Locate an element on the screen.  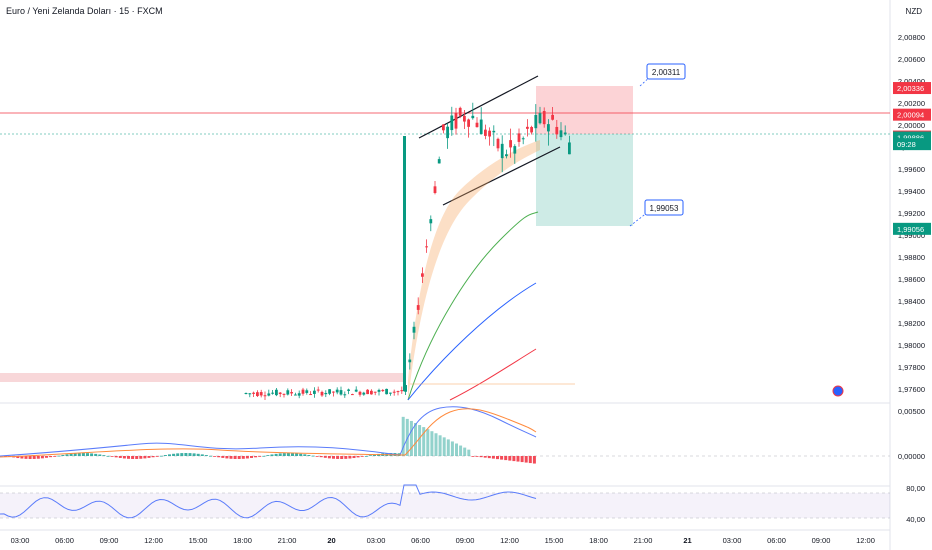
price-tag-text: 2,00336 is located at coordinates (910, 88).